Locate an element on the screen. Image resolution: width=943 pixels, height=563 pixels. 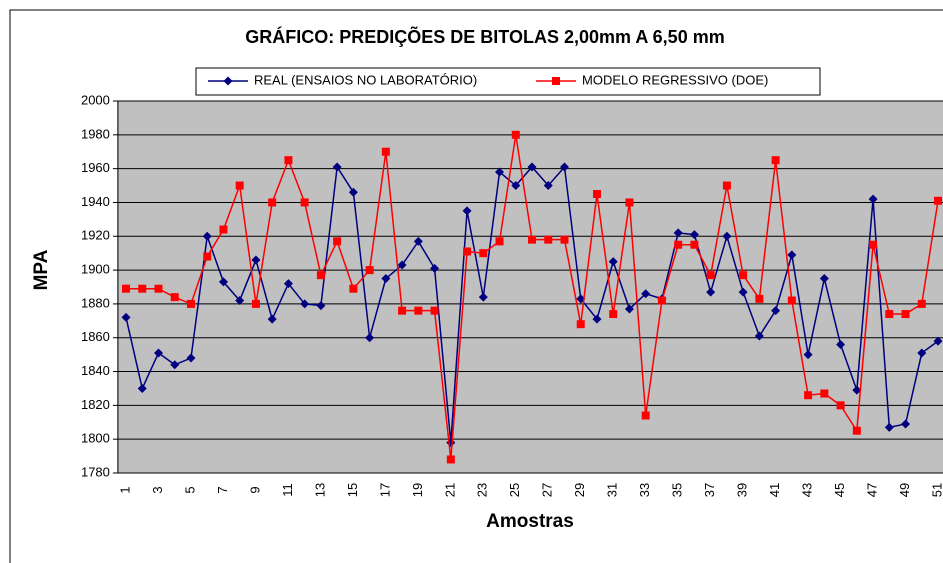
y-tick-label: 1820 is located at coordinates (95, 404).